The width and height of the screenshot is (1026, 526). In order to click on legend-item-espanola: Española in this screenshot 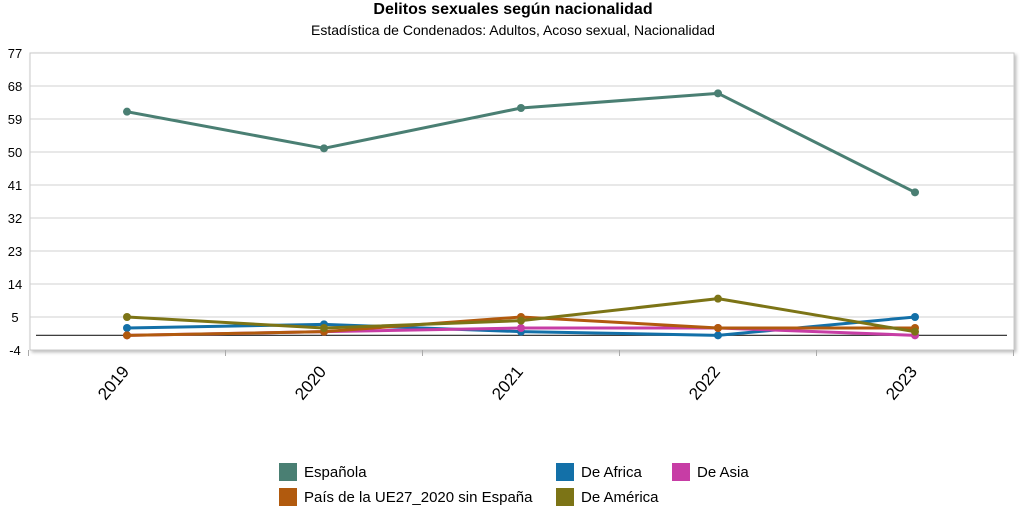, I will do `click(323, 472)`.